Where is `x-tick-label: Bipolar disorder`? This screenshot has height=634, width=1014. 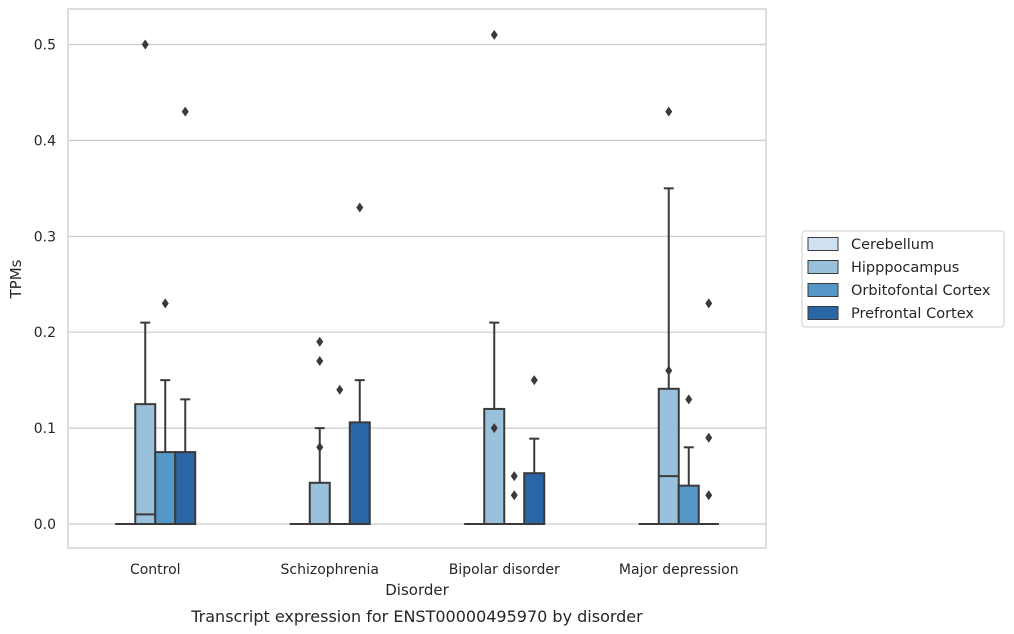
x-tick-label: Bipolar disorder is located at coordinates (504, 570).